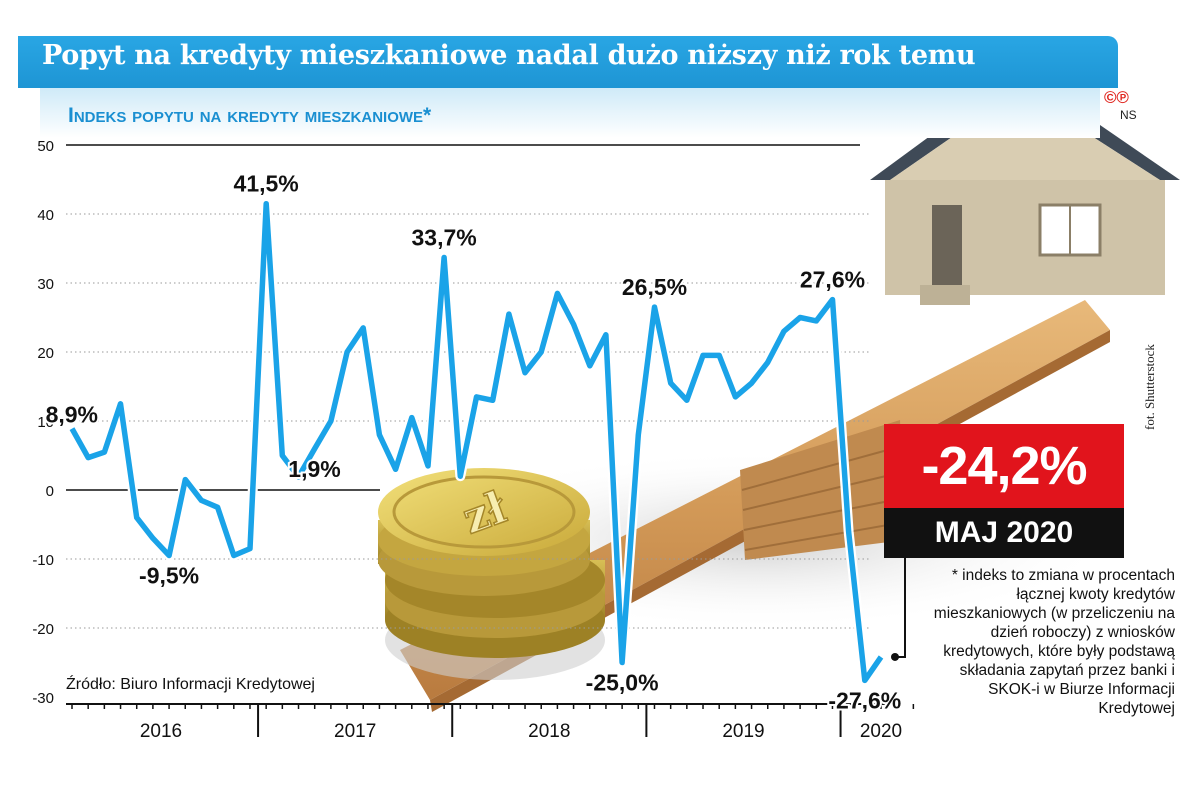  What do you see at coordinates (490, 722) in the screenshot?
I see `x-axis: 2016 2017 2018 2019 2020` at bounding box center [490, 722].